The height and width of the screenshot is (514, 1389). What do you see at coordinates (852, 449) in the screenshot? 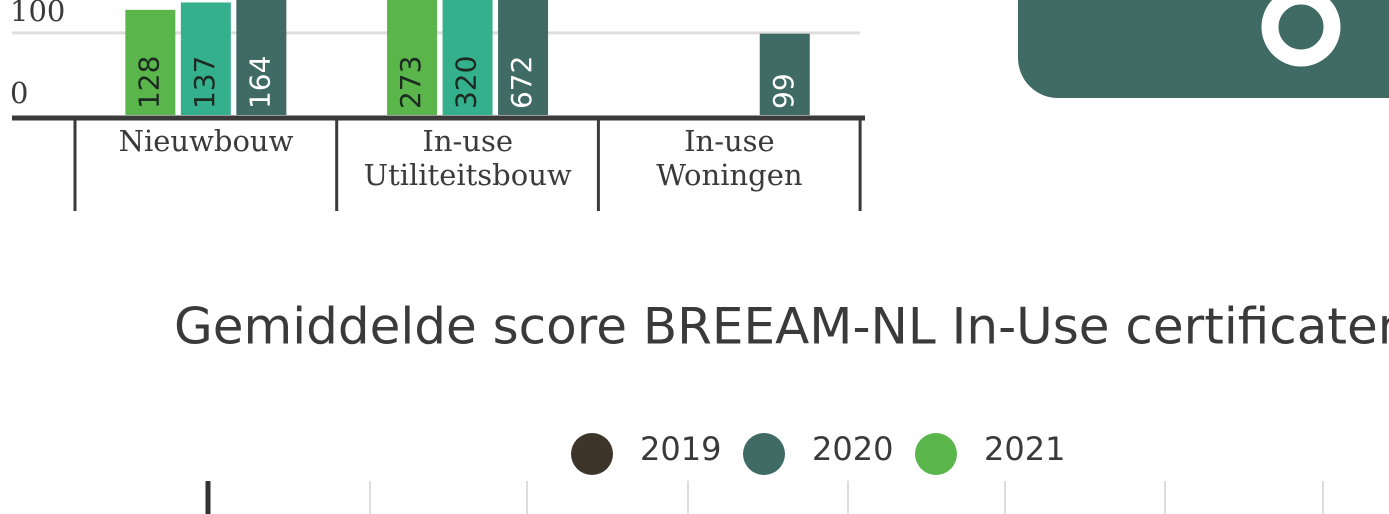
I see `legend-label: 2020` at bounding box center [852, 449].